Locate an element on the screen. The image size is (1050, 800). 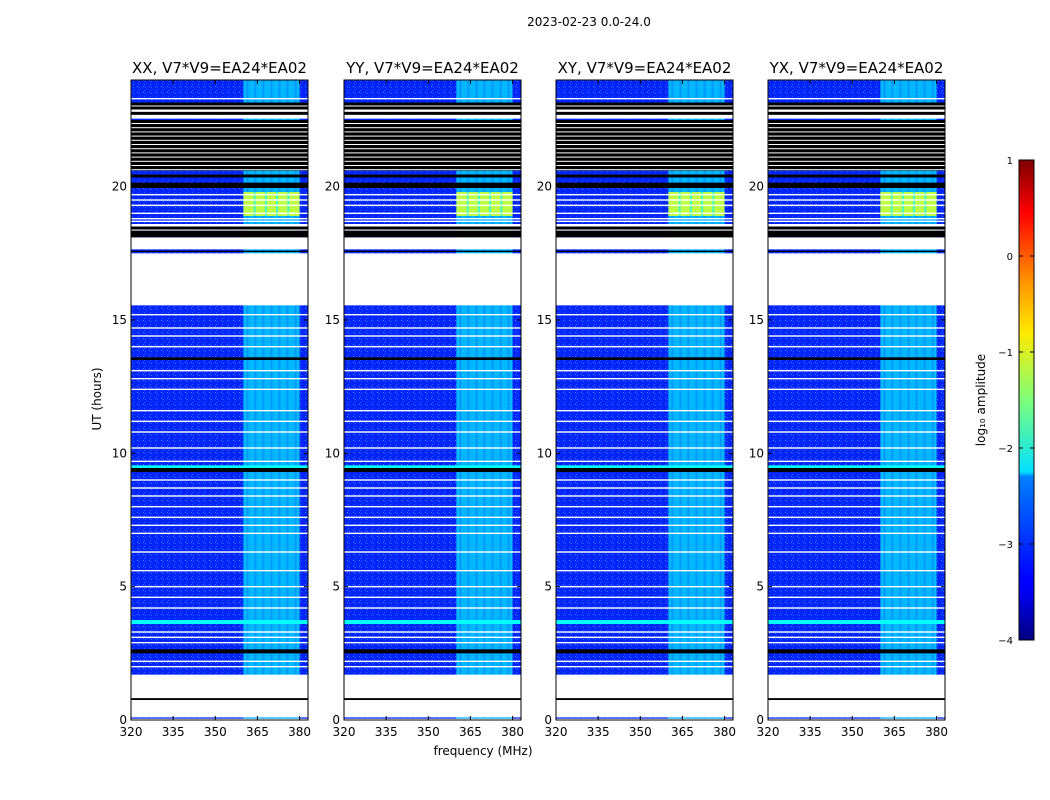
panel-title: XY, V7*V9=EA24*EA02 is located at coordinates (645, 68).